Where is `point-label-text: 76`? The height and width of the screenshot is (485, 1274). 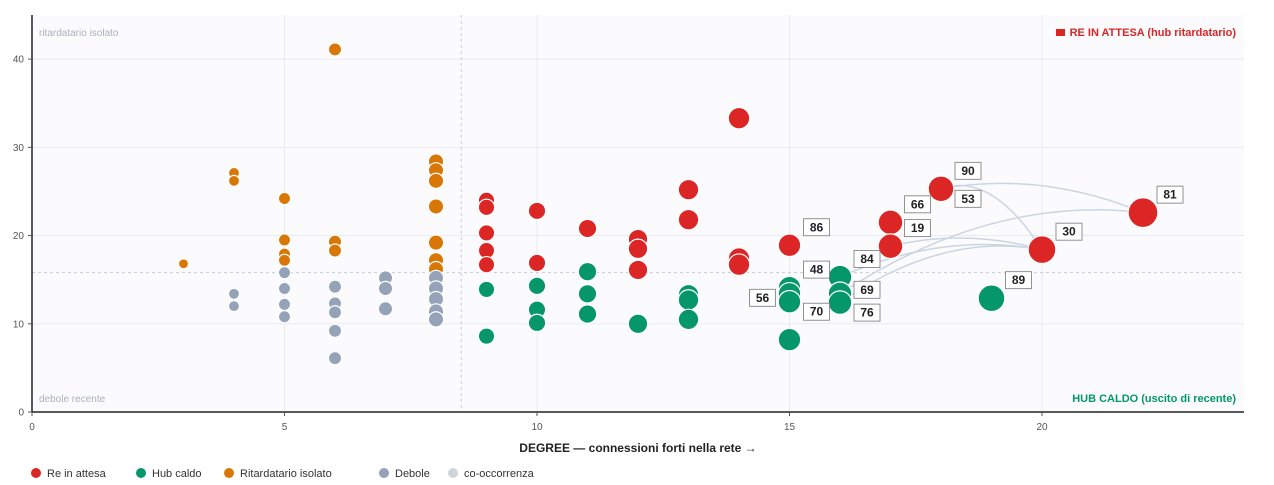
point-label-text: 76 is located at coordinates (867, 313).